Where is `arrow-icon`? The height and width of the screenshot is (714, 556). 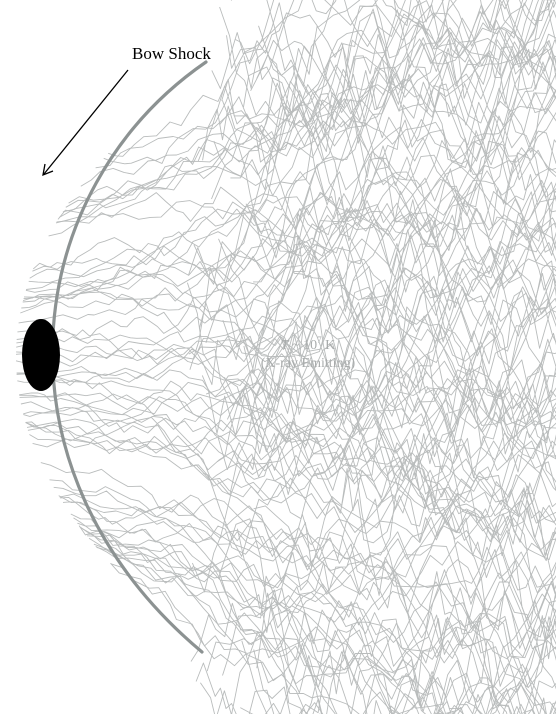
arrow-icon is located at coordinates (85, 123).